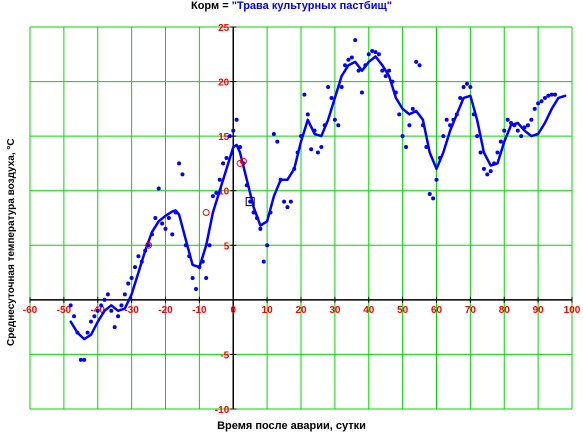 This screenshot has width=583, height=435. I want to click on x-tick-label: 90, so click(539, 310).